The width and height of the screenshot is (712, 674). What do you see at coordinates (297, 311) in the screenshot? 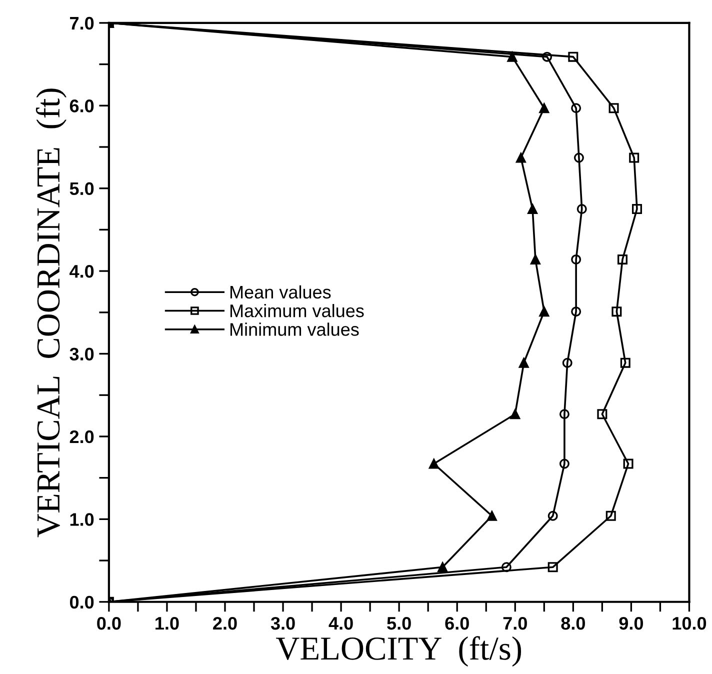
I see `legend-label: Maximum values` at bounding box center [297, 311].